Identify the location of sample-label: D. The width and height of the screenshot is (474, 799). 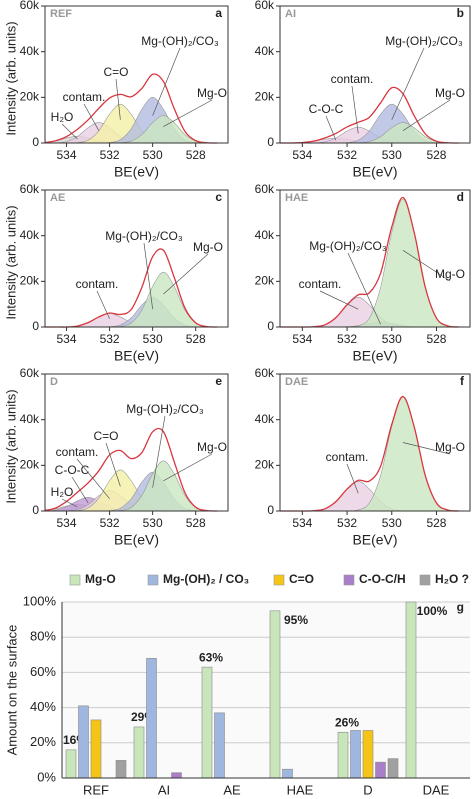
(54, 382).